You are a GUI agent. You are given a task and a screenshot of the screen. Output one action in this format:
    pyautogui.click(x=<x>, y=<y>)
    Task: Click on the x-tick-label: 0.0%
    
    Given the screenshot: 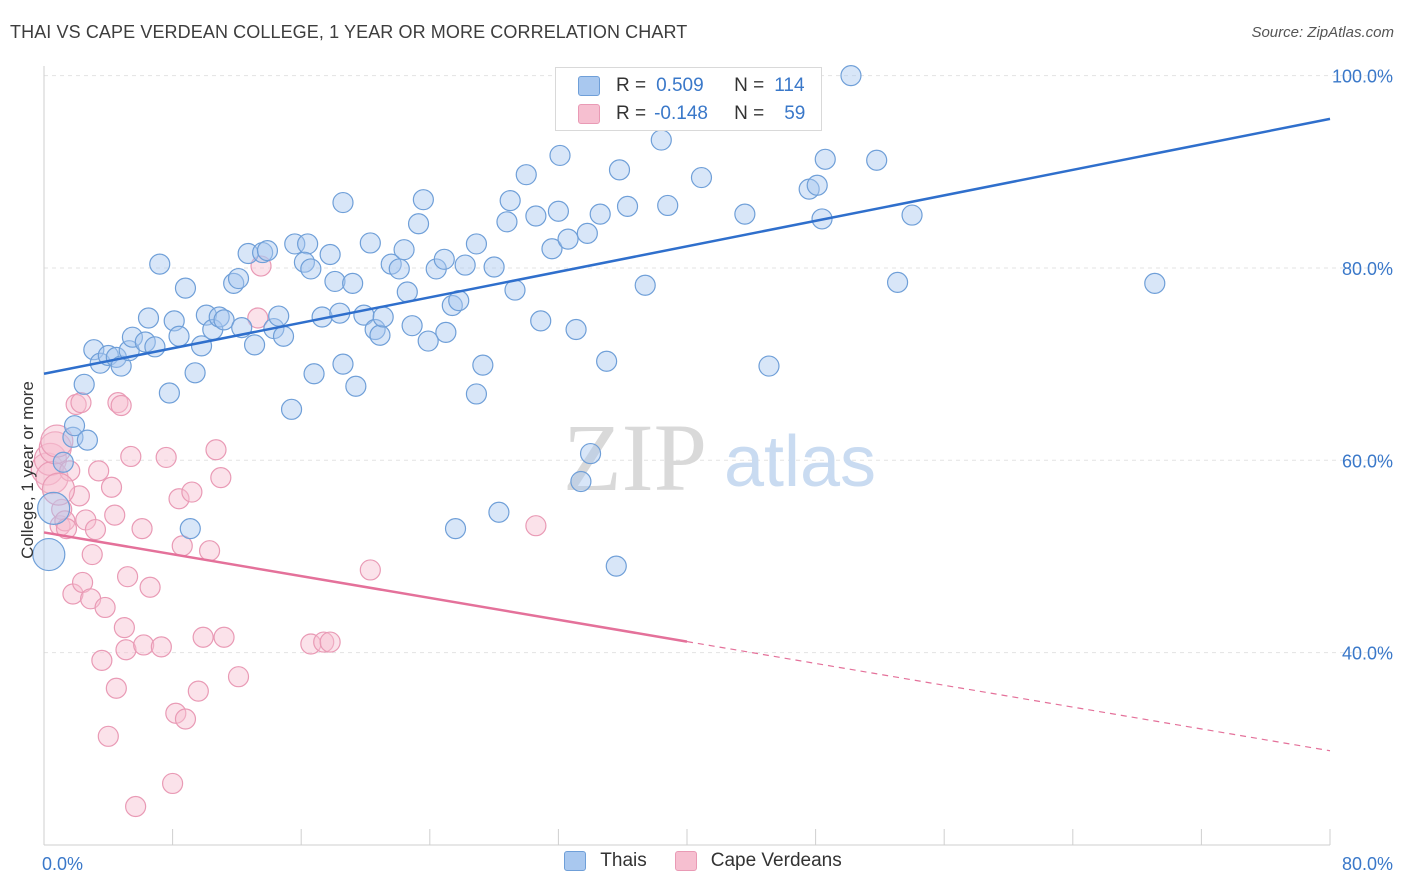 What is the action you would take?
    pyautogui.click(x=62, y=864)
    